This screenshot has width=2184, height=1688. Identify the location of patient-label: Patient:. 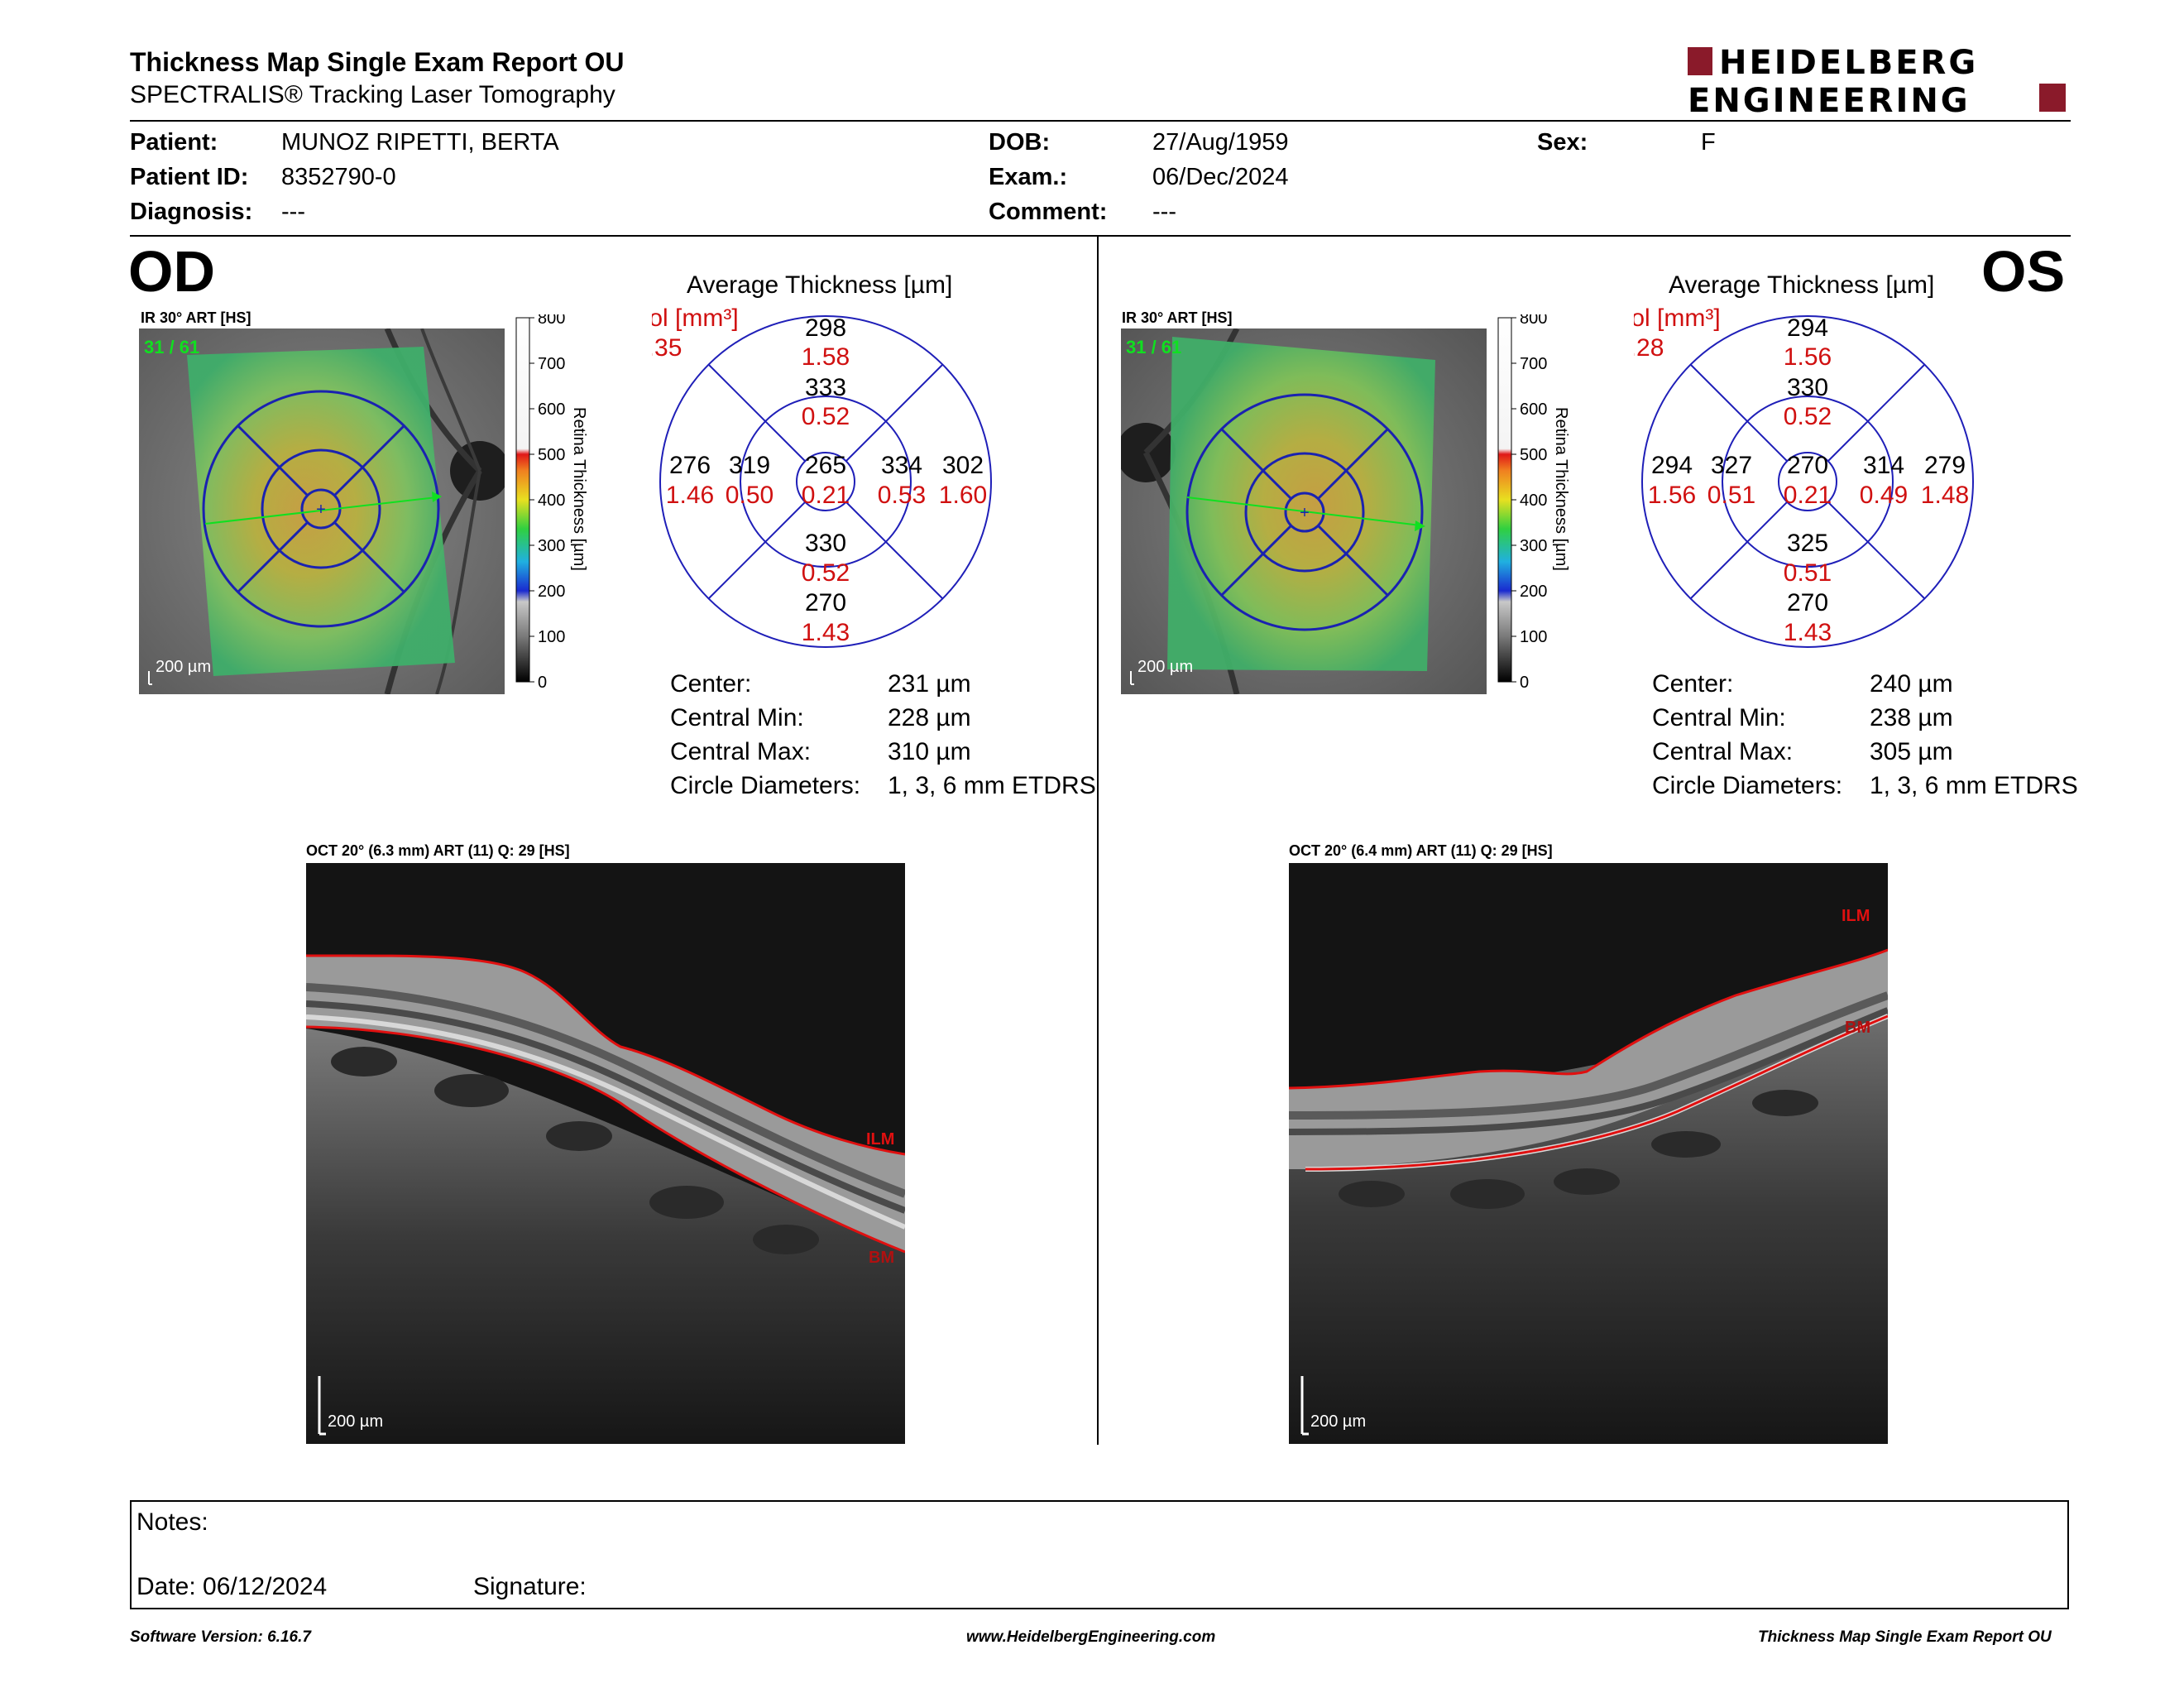
(174, 142).